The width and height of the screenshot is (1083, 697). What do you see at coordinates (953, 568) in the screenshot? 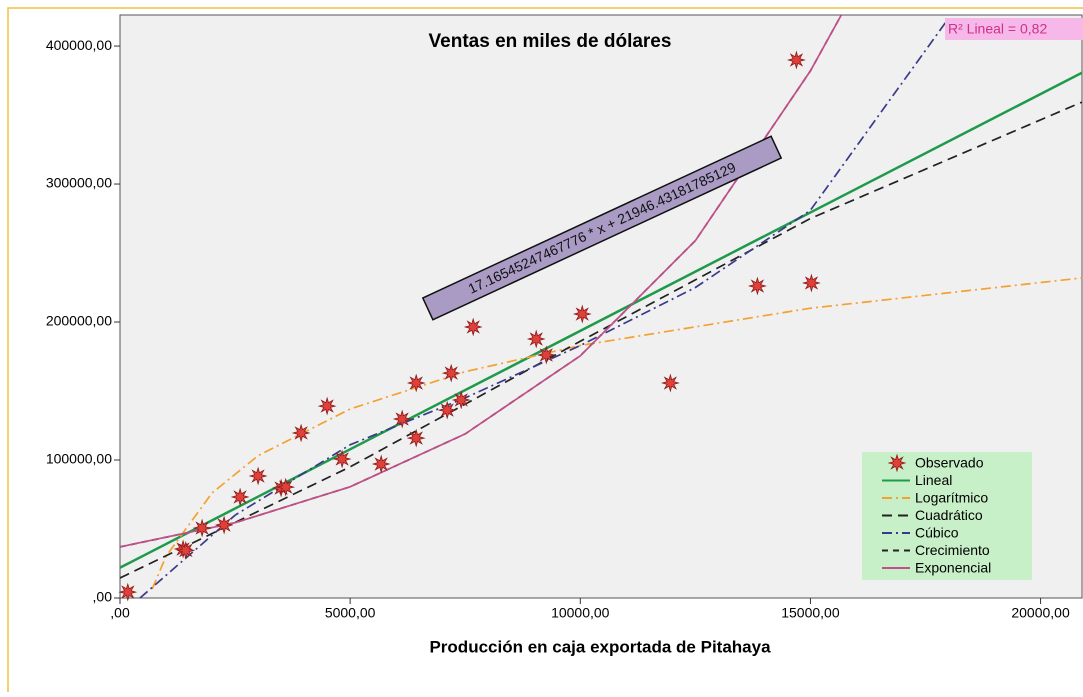
I see `legend-label: Exponencial` at bounding box center [953, 568].